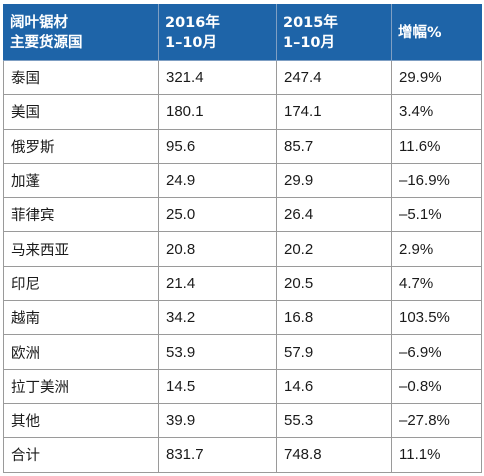  What do you see at coordinates (334, 455) in the screenshot?
I see `cell-2015: 748.8` at bounding box center [334, 455].